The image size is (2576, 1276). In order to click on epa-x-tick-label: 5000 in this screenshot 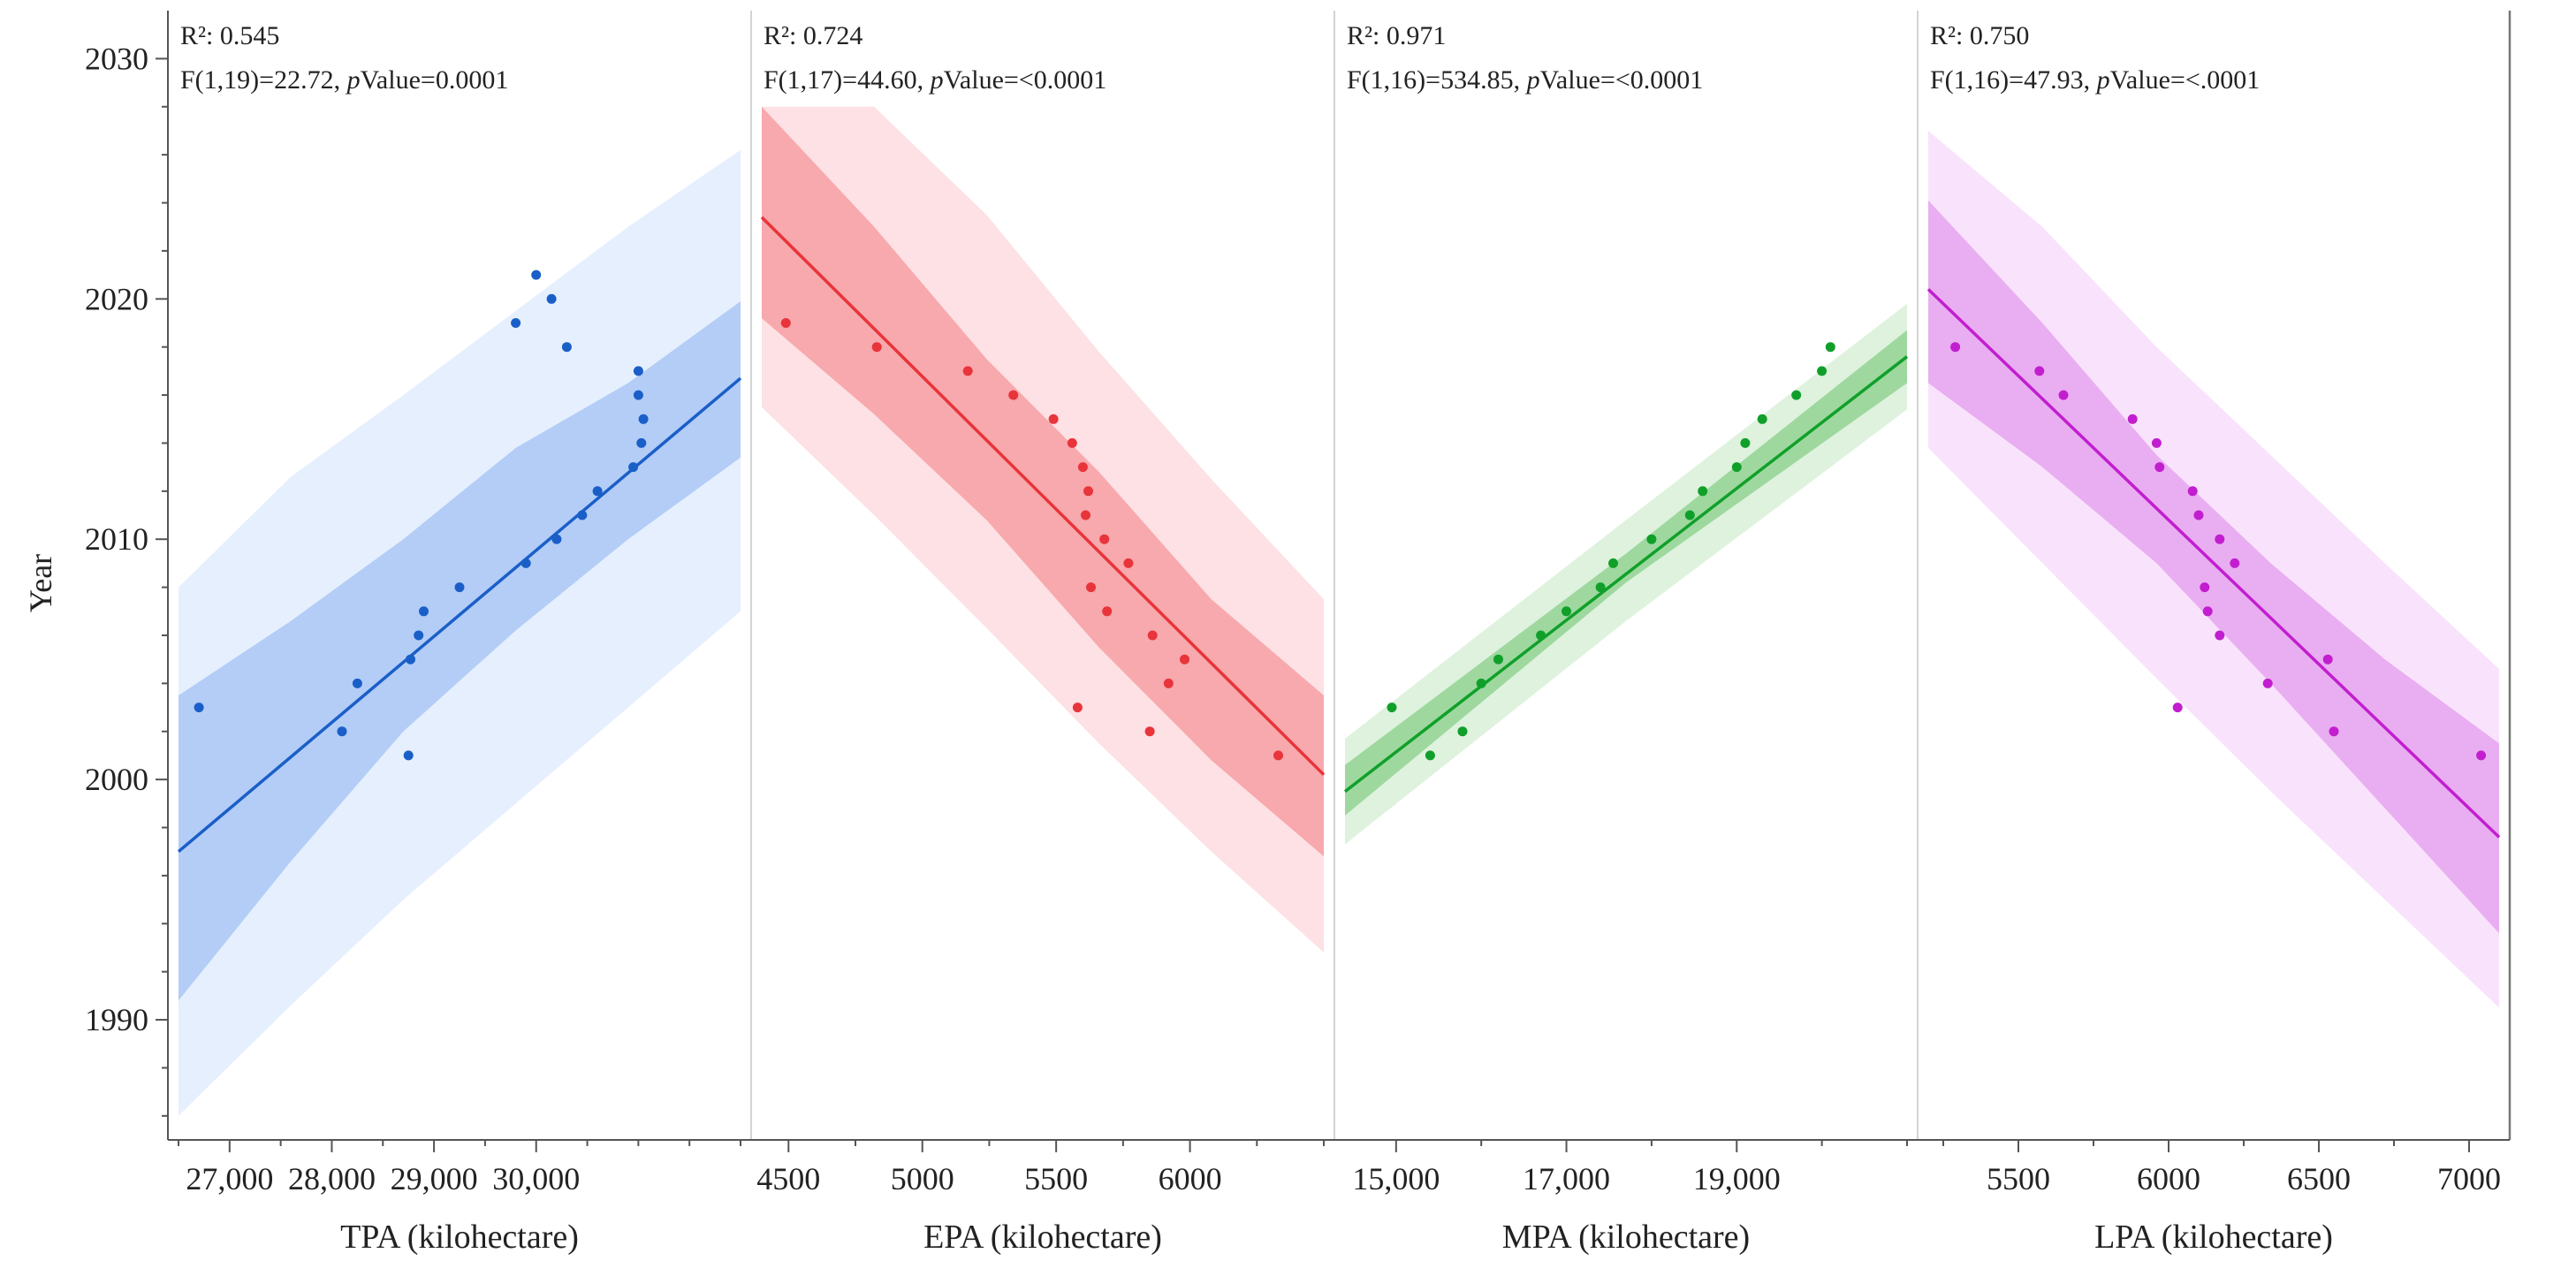, I will do `click(922, 1178)`.